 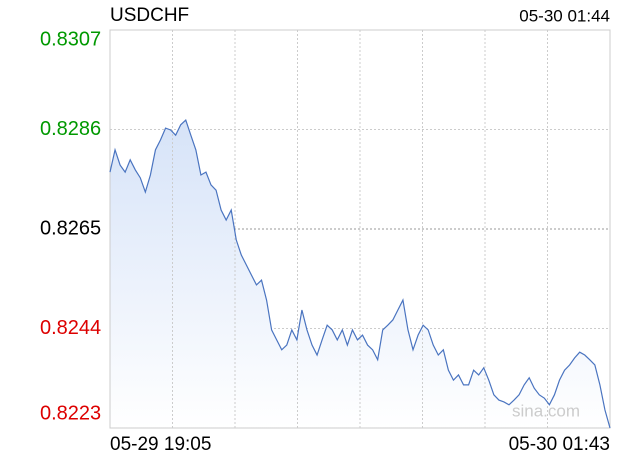 I want to click on y-tick-label: 0.8286, so click(x=70, y=129).